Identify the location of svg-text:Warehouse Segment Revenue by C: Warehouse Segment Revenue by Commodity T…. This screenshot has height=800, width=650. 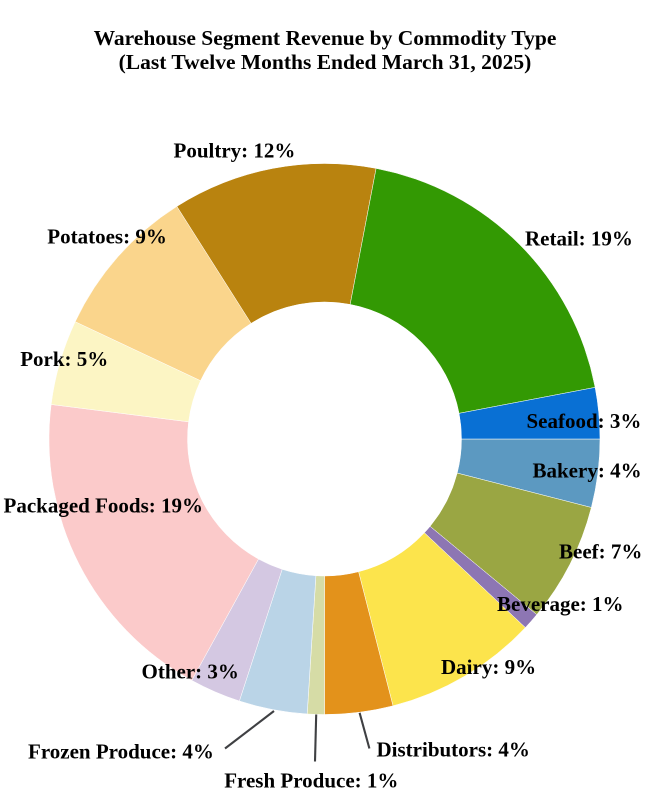
(325, 38).